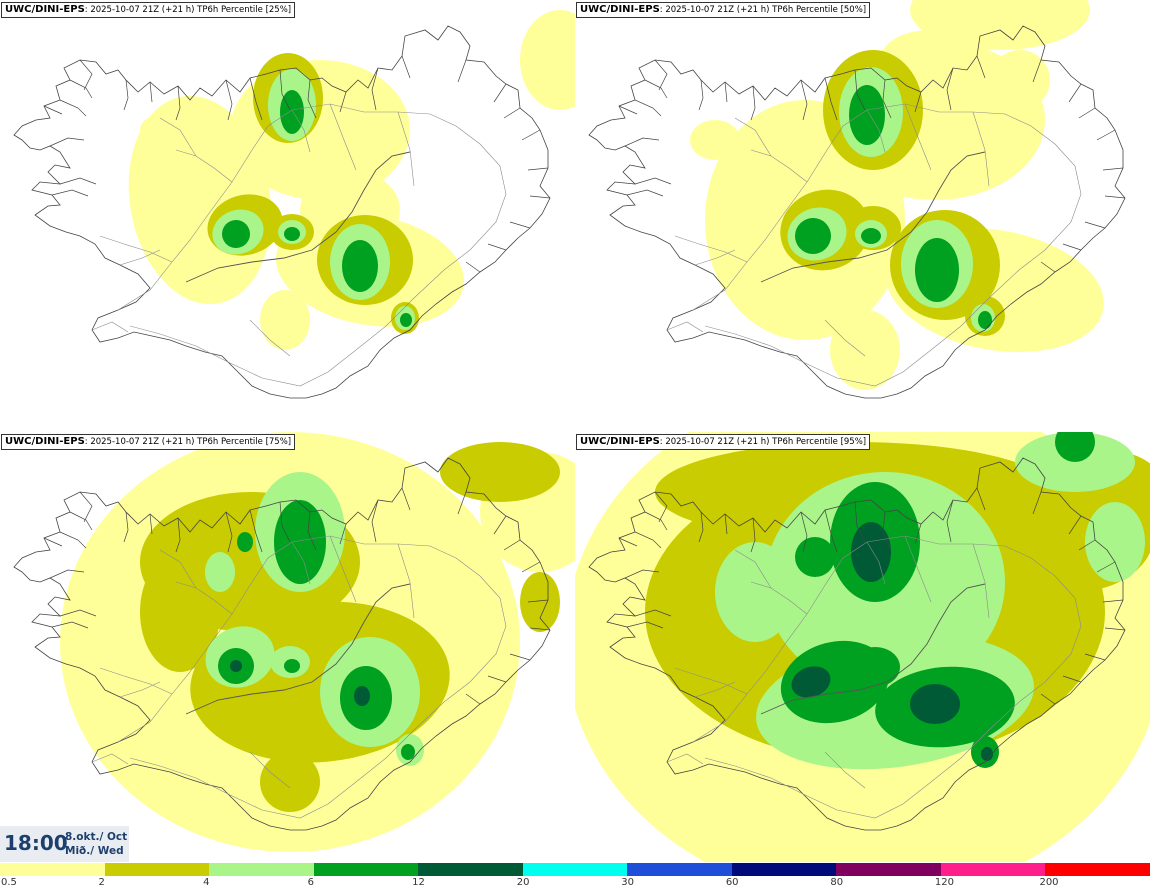 The height and width of the screenshot is (891, 1150). What do you see at coordinates (45, 441) in the screenshot?
I see `model-name: UWC/DINI-EPS` at bounding box center [45, 441].